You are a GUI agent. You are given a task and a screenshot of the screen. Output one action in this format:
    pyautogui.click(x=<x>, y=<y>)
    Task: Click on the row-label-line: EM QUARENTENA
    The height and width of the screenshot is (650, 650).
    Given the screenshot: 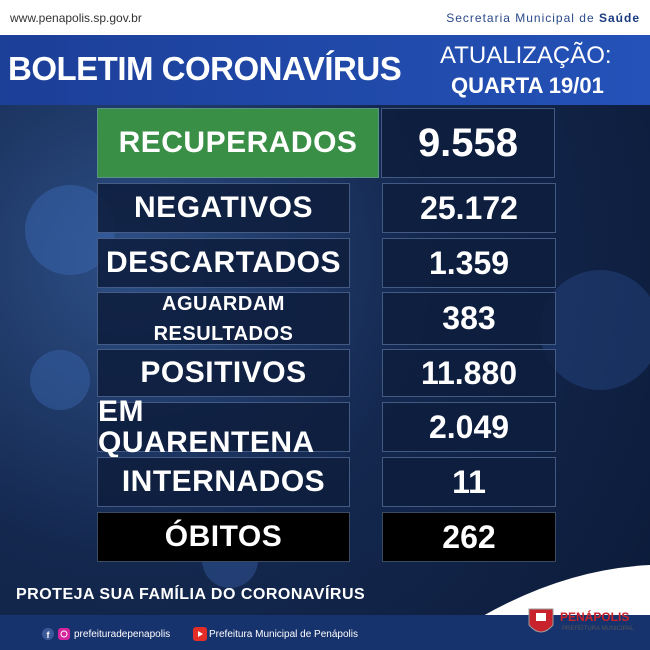 What is the action you would take?
    pyautogui.click(x=206, y=426)
    